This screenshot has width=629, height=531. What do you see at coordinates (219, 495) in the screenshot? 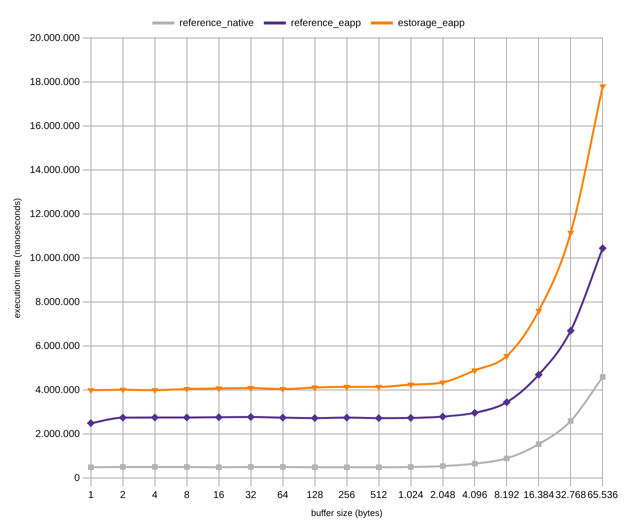
I see `x-tick-label: 16` at bounding box center [219, 495].